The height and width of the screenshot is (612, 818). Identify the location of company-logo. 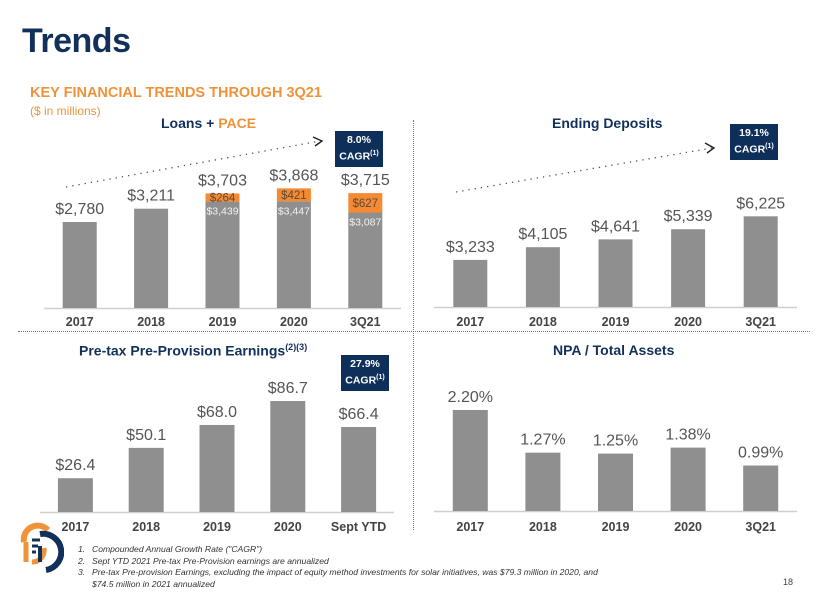
(42, 547).